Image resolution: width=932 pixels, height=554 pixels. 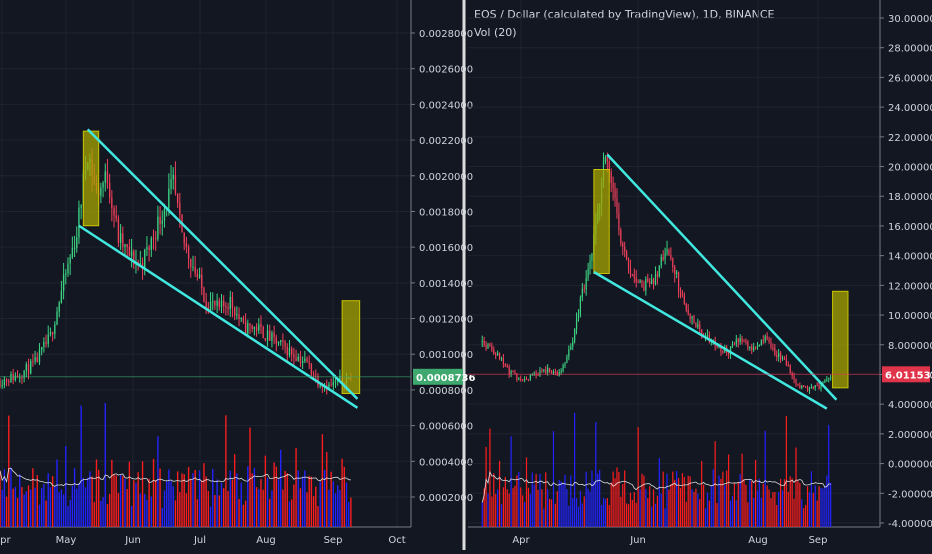 I want to click on highlight-box, so click(x=601, y=221).